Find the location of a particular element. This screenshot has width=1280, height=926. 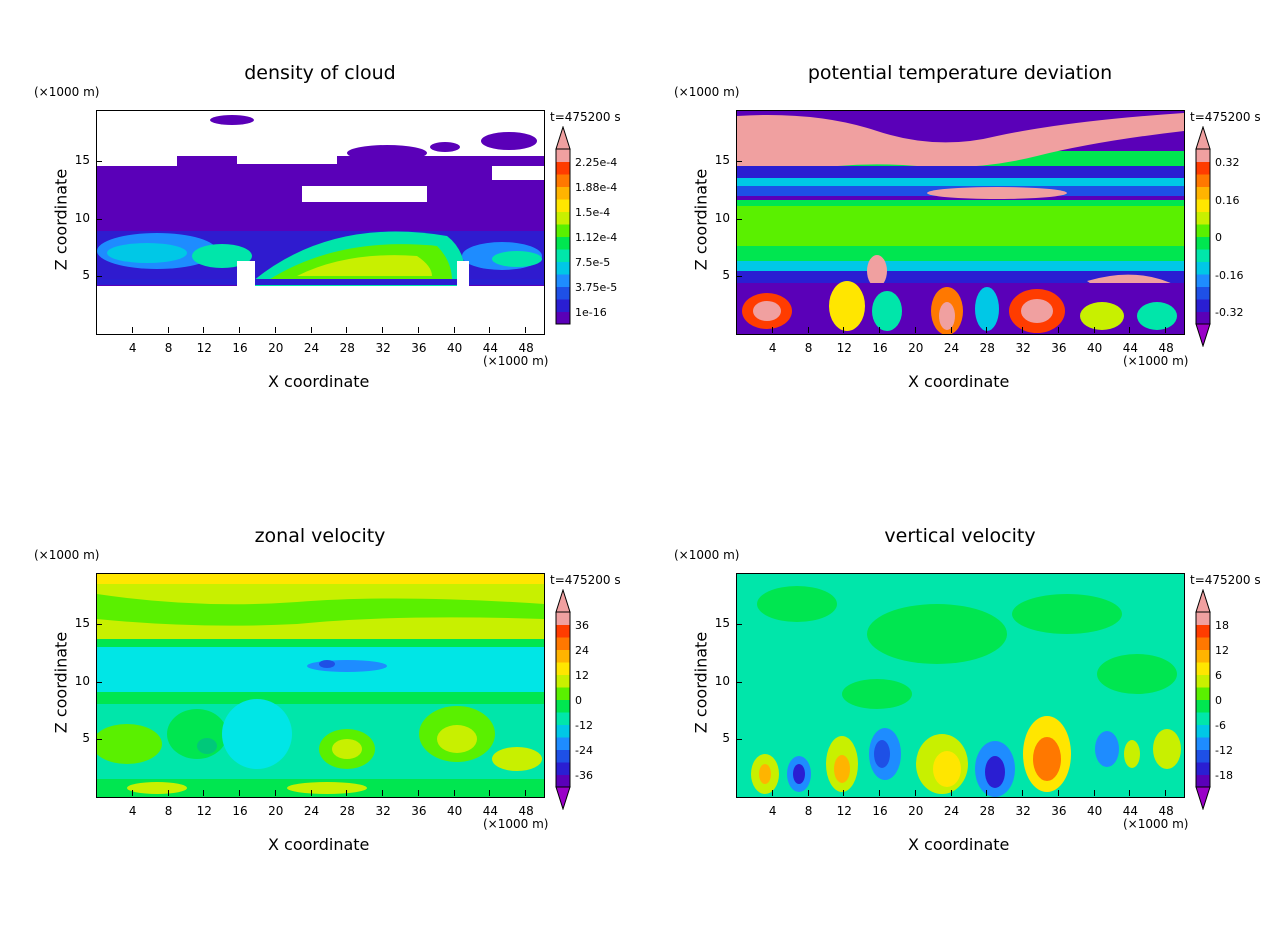

colorbar-label: 0 is located at coordinates (578, 700).